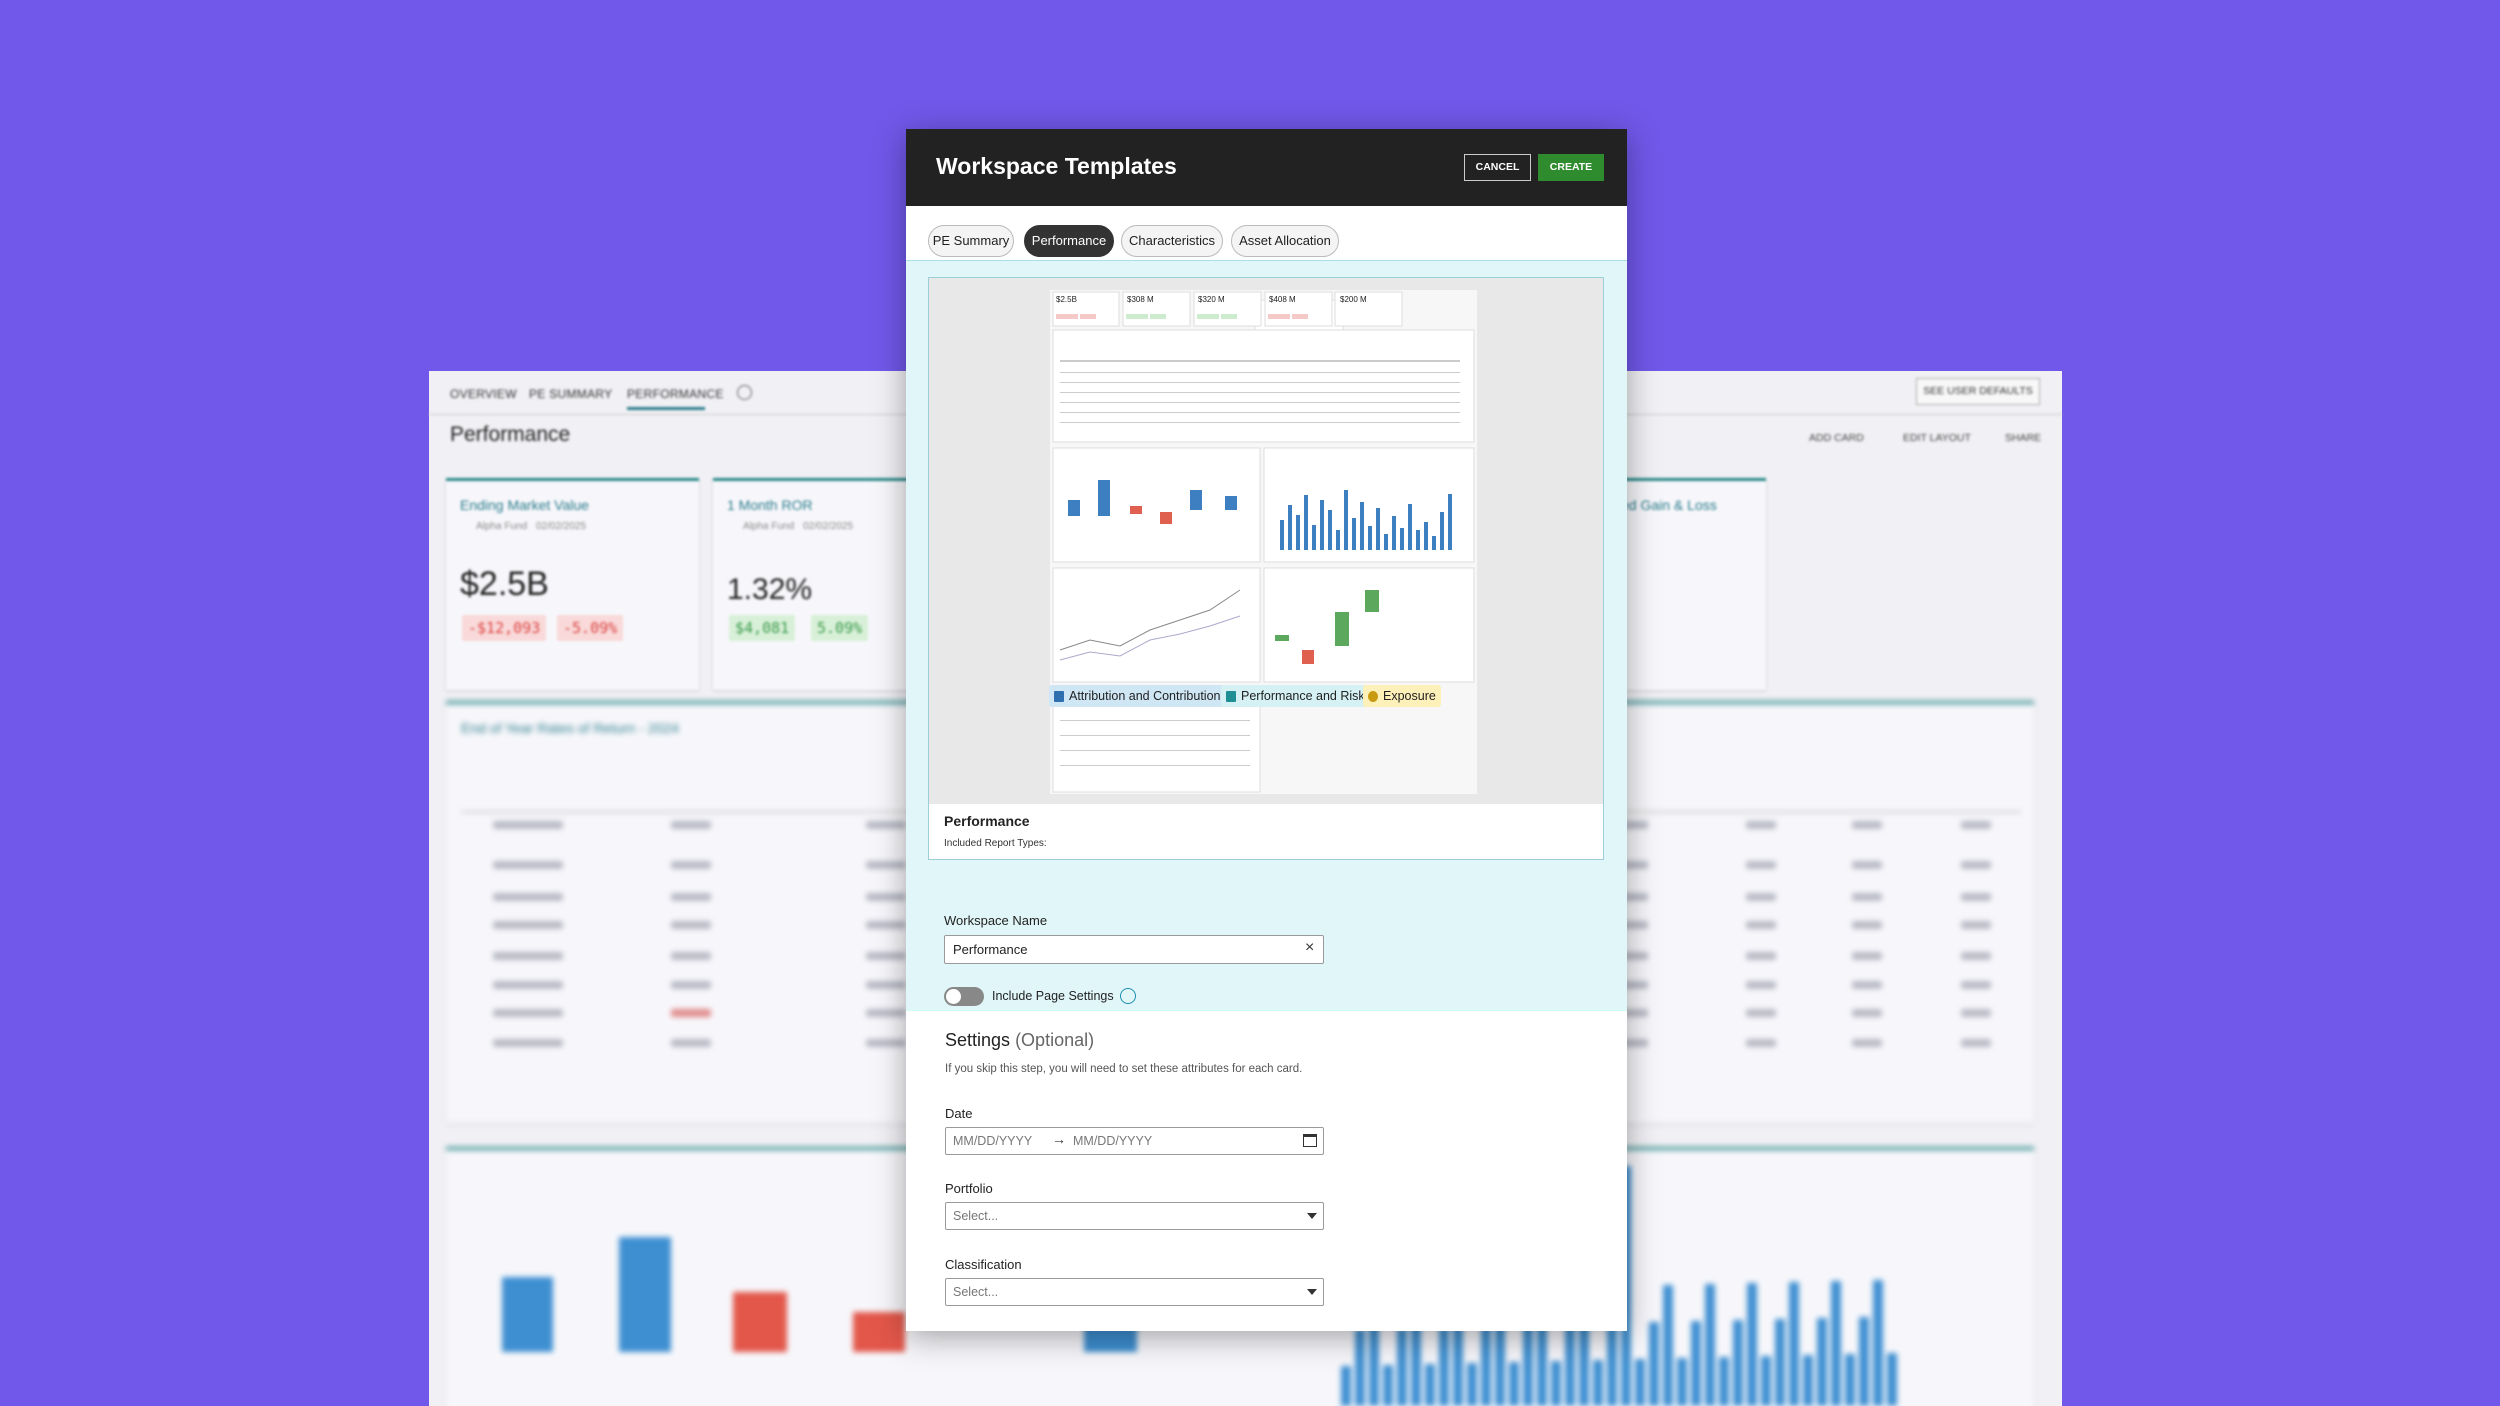 The height and width of the screenshot is (1406, 2500). I want to click on template-tab: Characteristics, so click(1172, 241).